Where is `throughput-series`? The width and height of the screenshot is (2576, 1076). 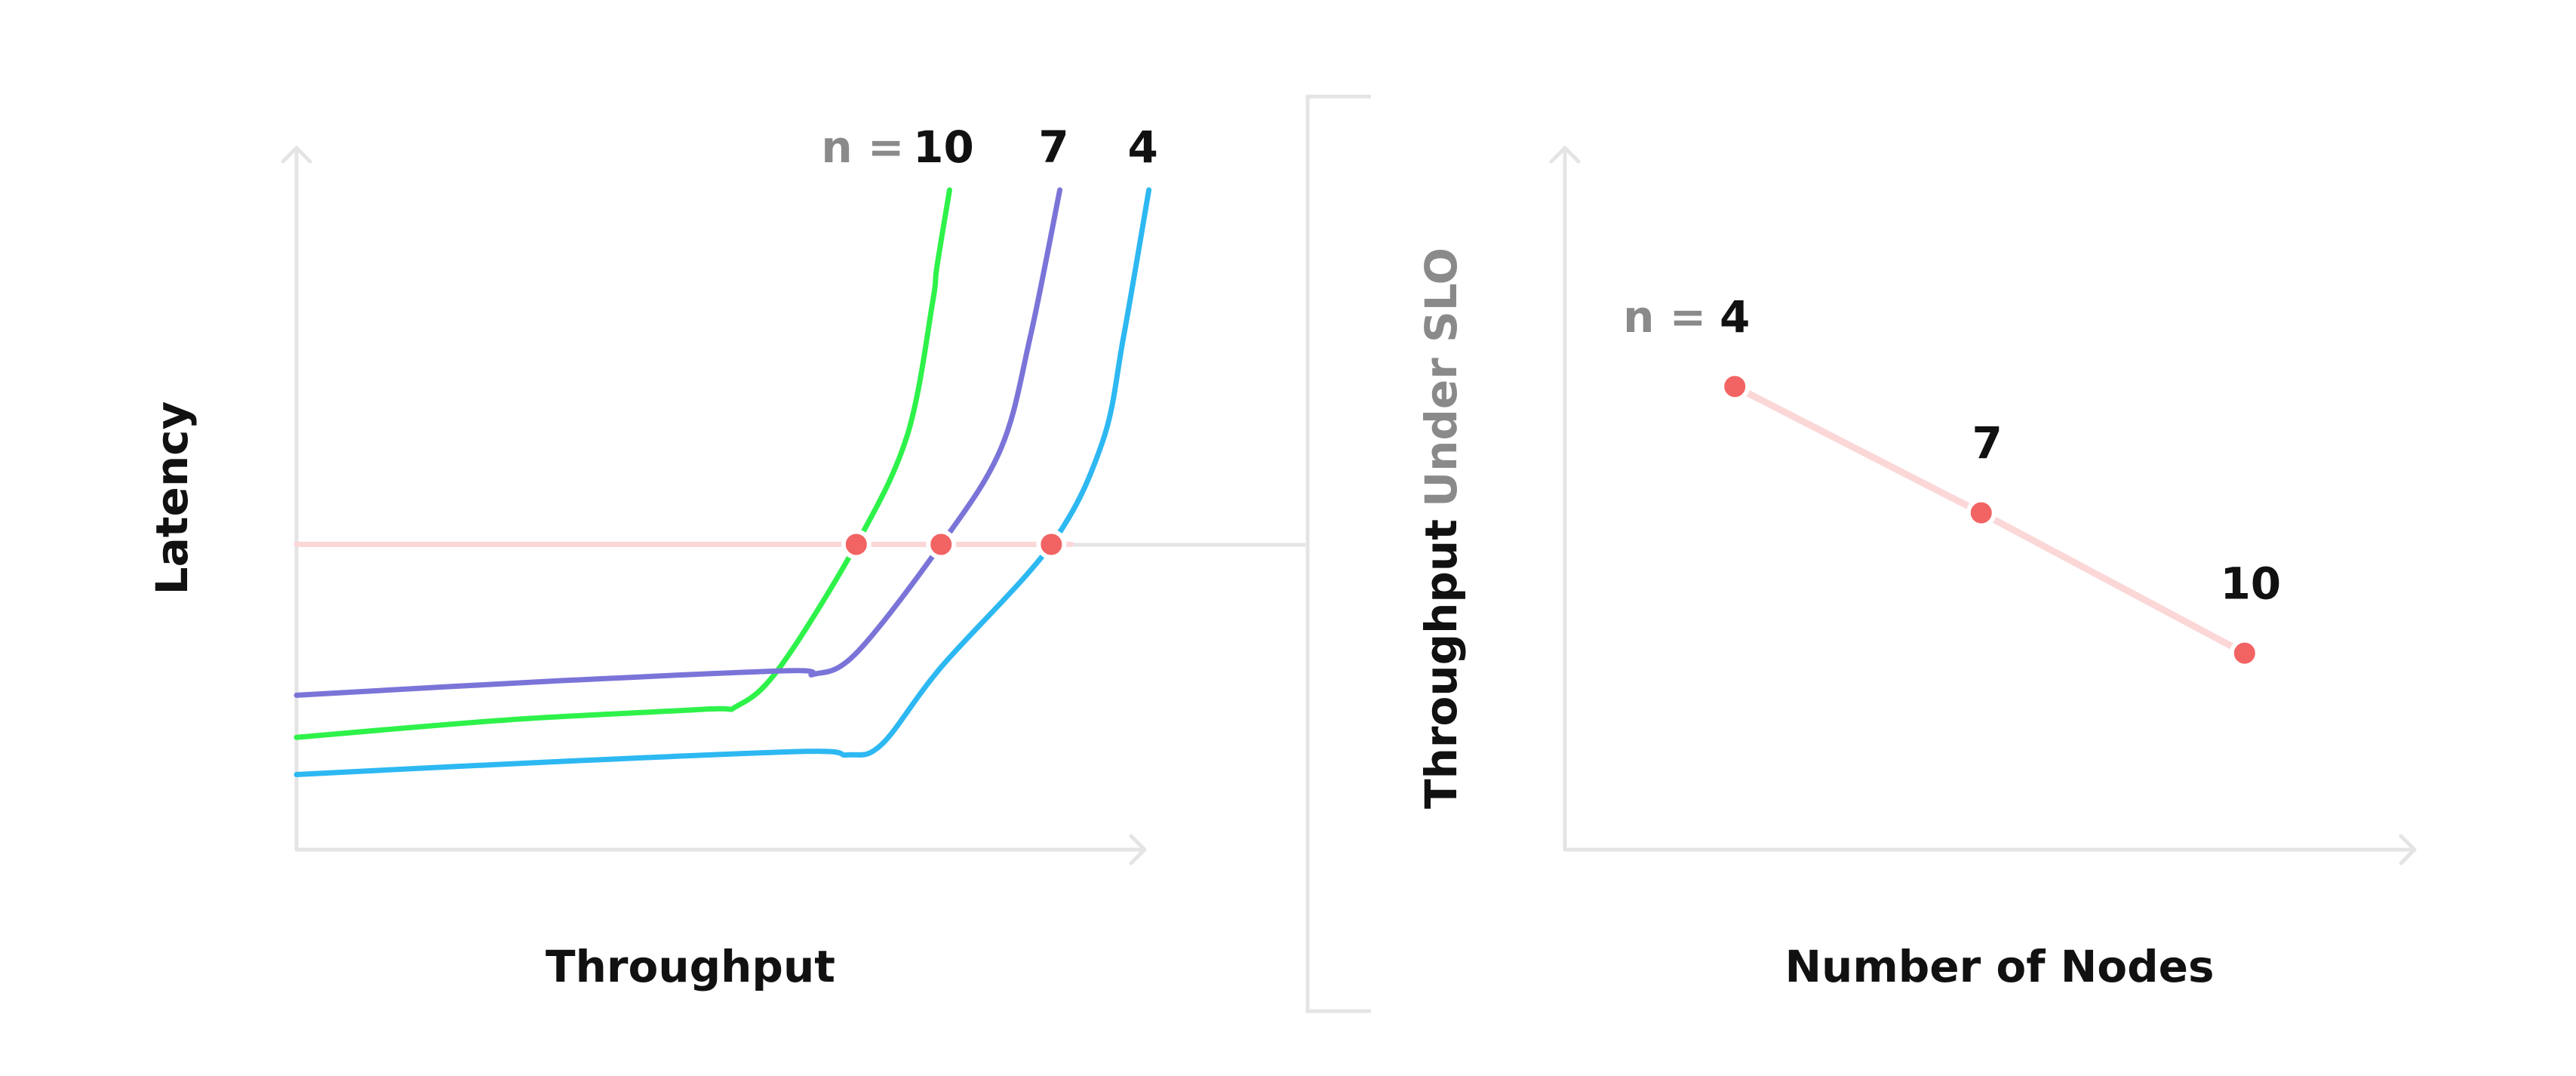
throughput-series is located at coordinates (1990, 520).